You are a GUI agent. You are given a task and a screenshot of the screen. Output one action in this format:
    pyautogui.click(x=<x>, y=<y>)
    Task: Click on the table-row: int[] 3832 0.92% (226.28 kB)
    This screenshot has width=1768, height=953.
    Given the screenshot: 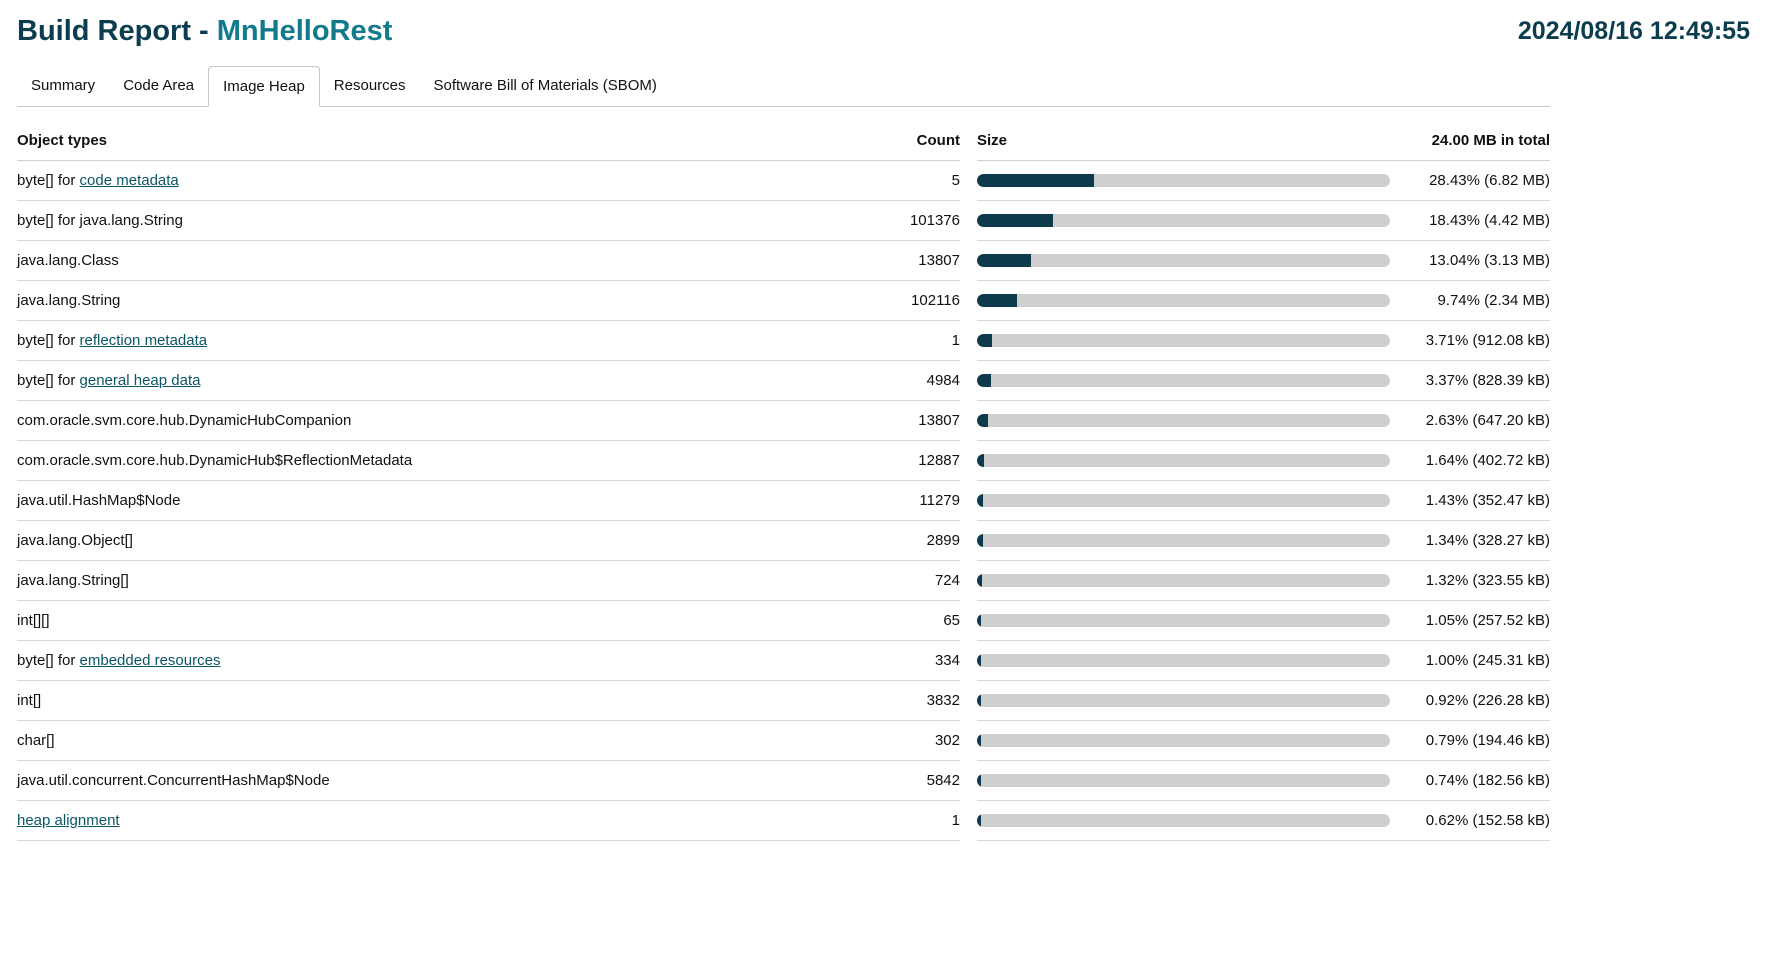 What is the action you would take?
    pyautogui.click(x=783, y=700)
    